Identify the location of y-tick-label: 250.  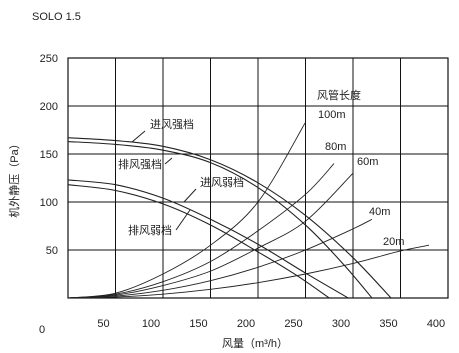
(49, 59).